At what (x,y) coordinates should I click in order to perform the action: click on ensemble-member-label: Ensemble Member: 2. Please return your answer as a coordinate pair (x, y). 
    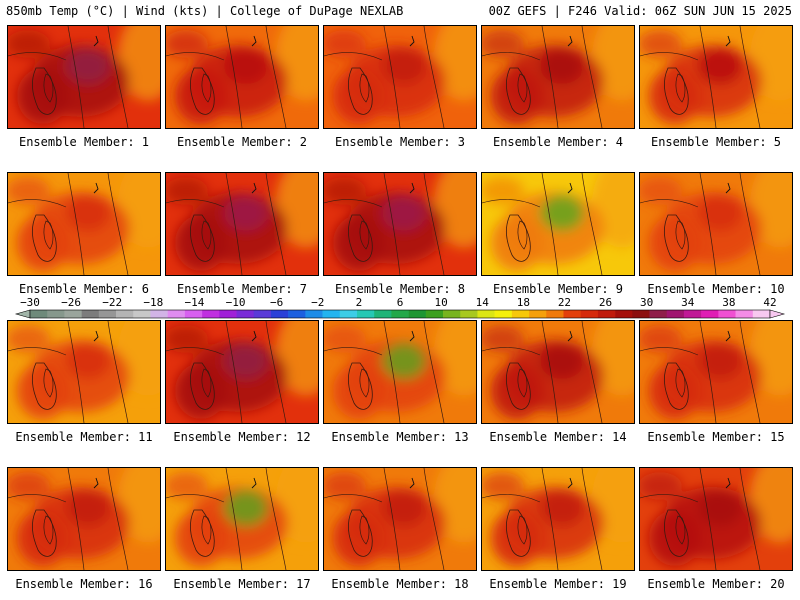
    Looking at the image, I should click on (242, 142).